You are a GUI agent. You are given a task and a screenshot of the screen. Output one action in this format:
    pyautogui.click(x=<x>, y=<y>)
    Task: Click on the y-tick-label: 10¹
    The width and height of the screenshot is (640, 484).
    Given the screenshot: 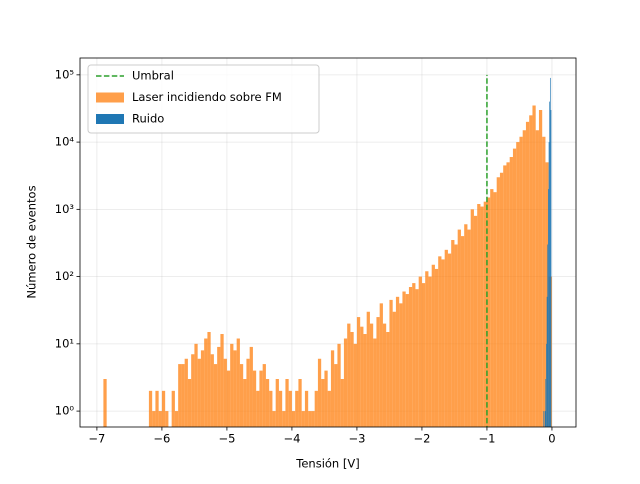 What is the action you would take?
    pyautogui.click(x=64, y=343)
    